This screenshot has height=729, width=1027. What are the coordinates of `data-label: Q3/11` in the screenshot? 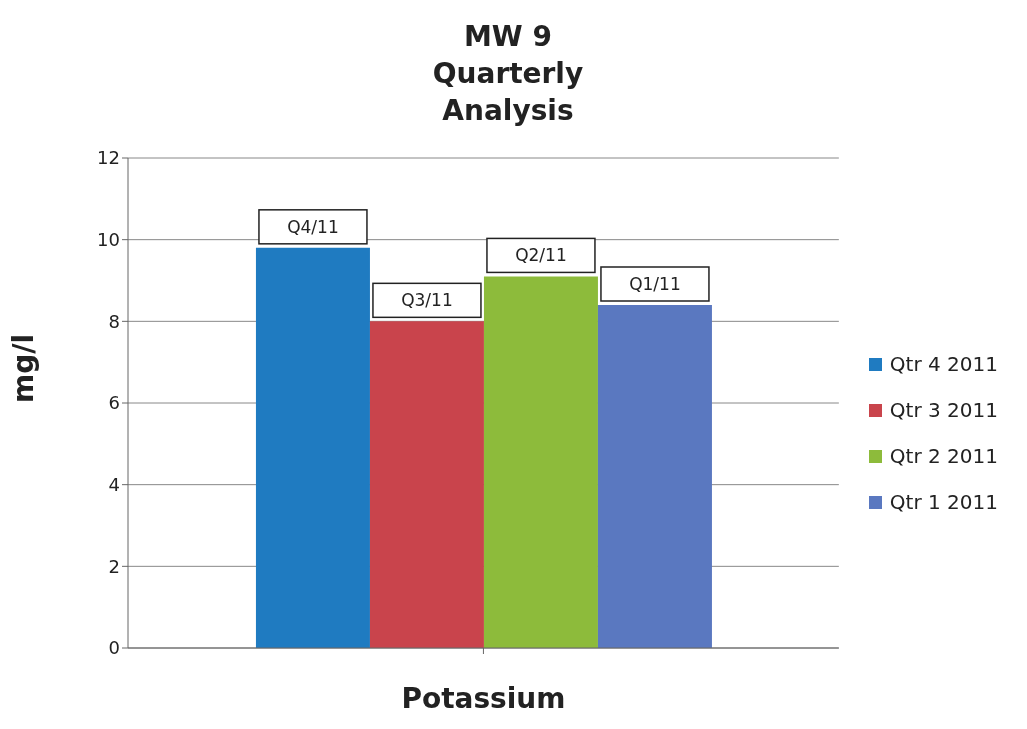 It's located at (427, 300).